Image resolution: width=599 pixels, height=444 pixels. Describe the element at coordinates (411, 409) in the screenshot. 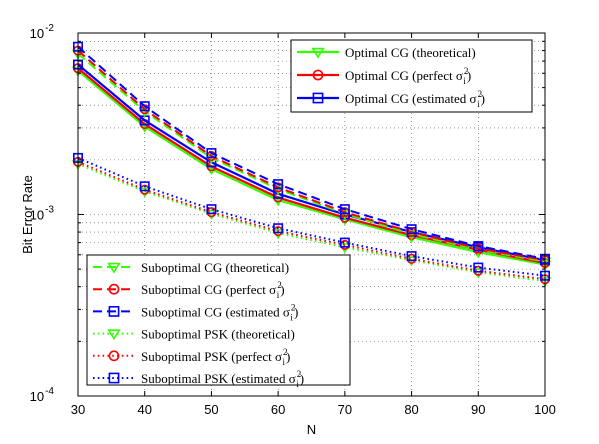

I see `x-tick-label: 80` at that location.